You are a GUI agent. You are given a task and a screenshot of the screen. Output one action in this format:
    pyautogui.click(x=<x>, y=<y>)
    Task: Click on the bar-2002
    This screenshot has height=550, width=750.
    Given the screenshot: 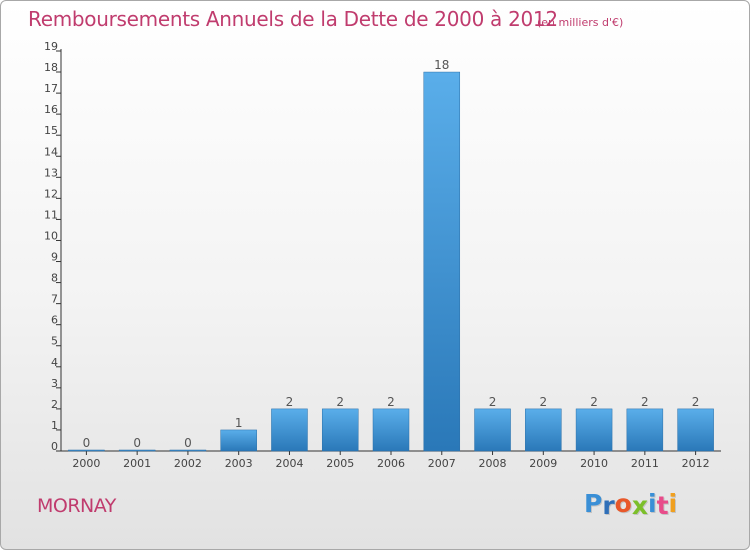 What is the action you would take?
    pyautogui.click(x=188, y=450)
    